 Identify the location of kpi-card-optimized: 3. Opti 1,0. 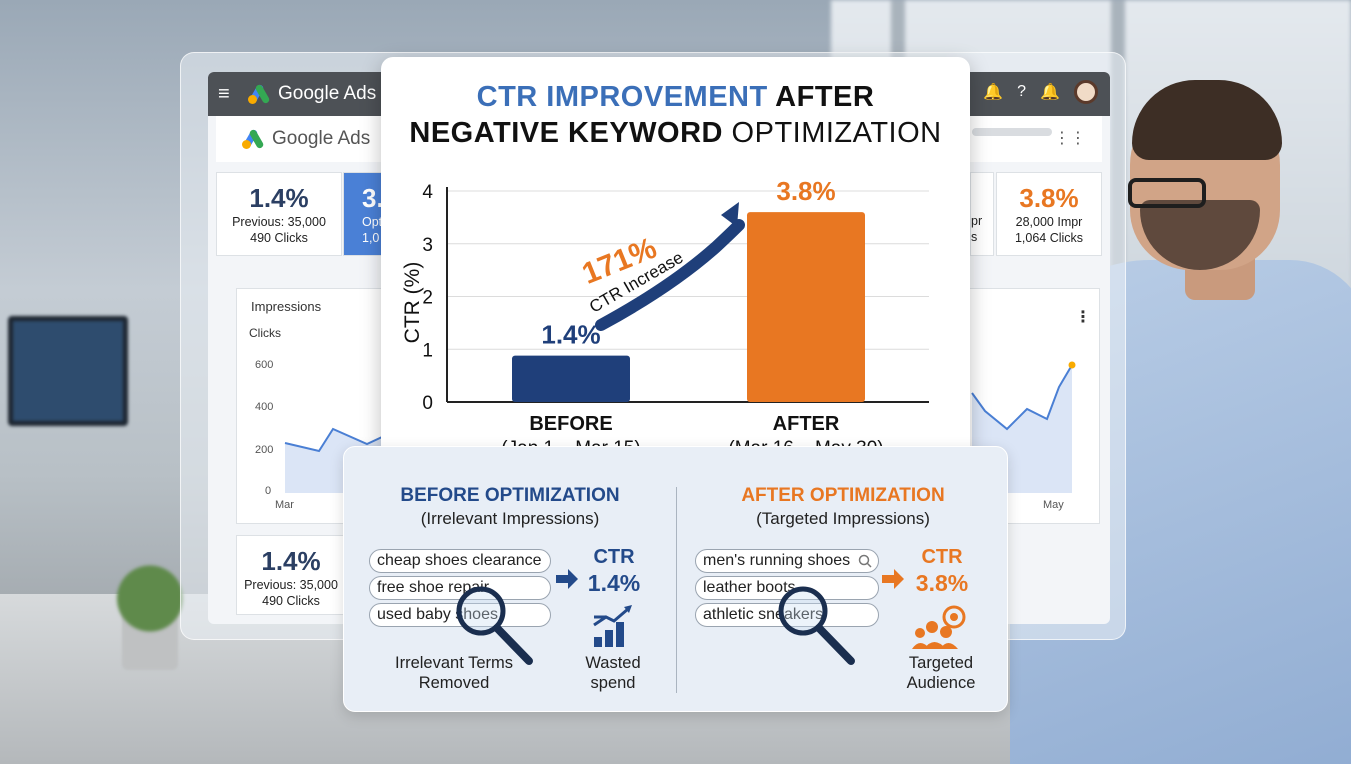
(363, 214).